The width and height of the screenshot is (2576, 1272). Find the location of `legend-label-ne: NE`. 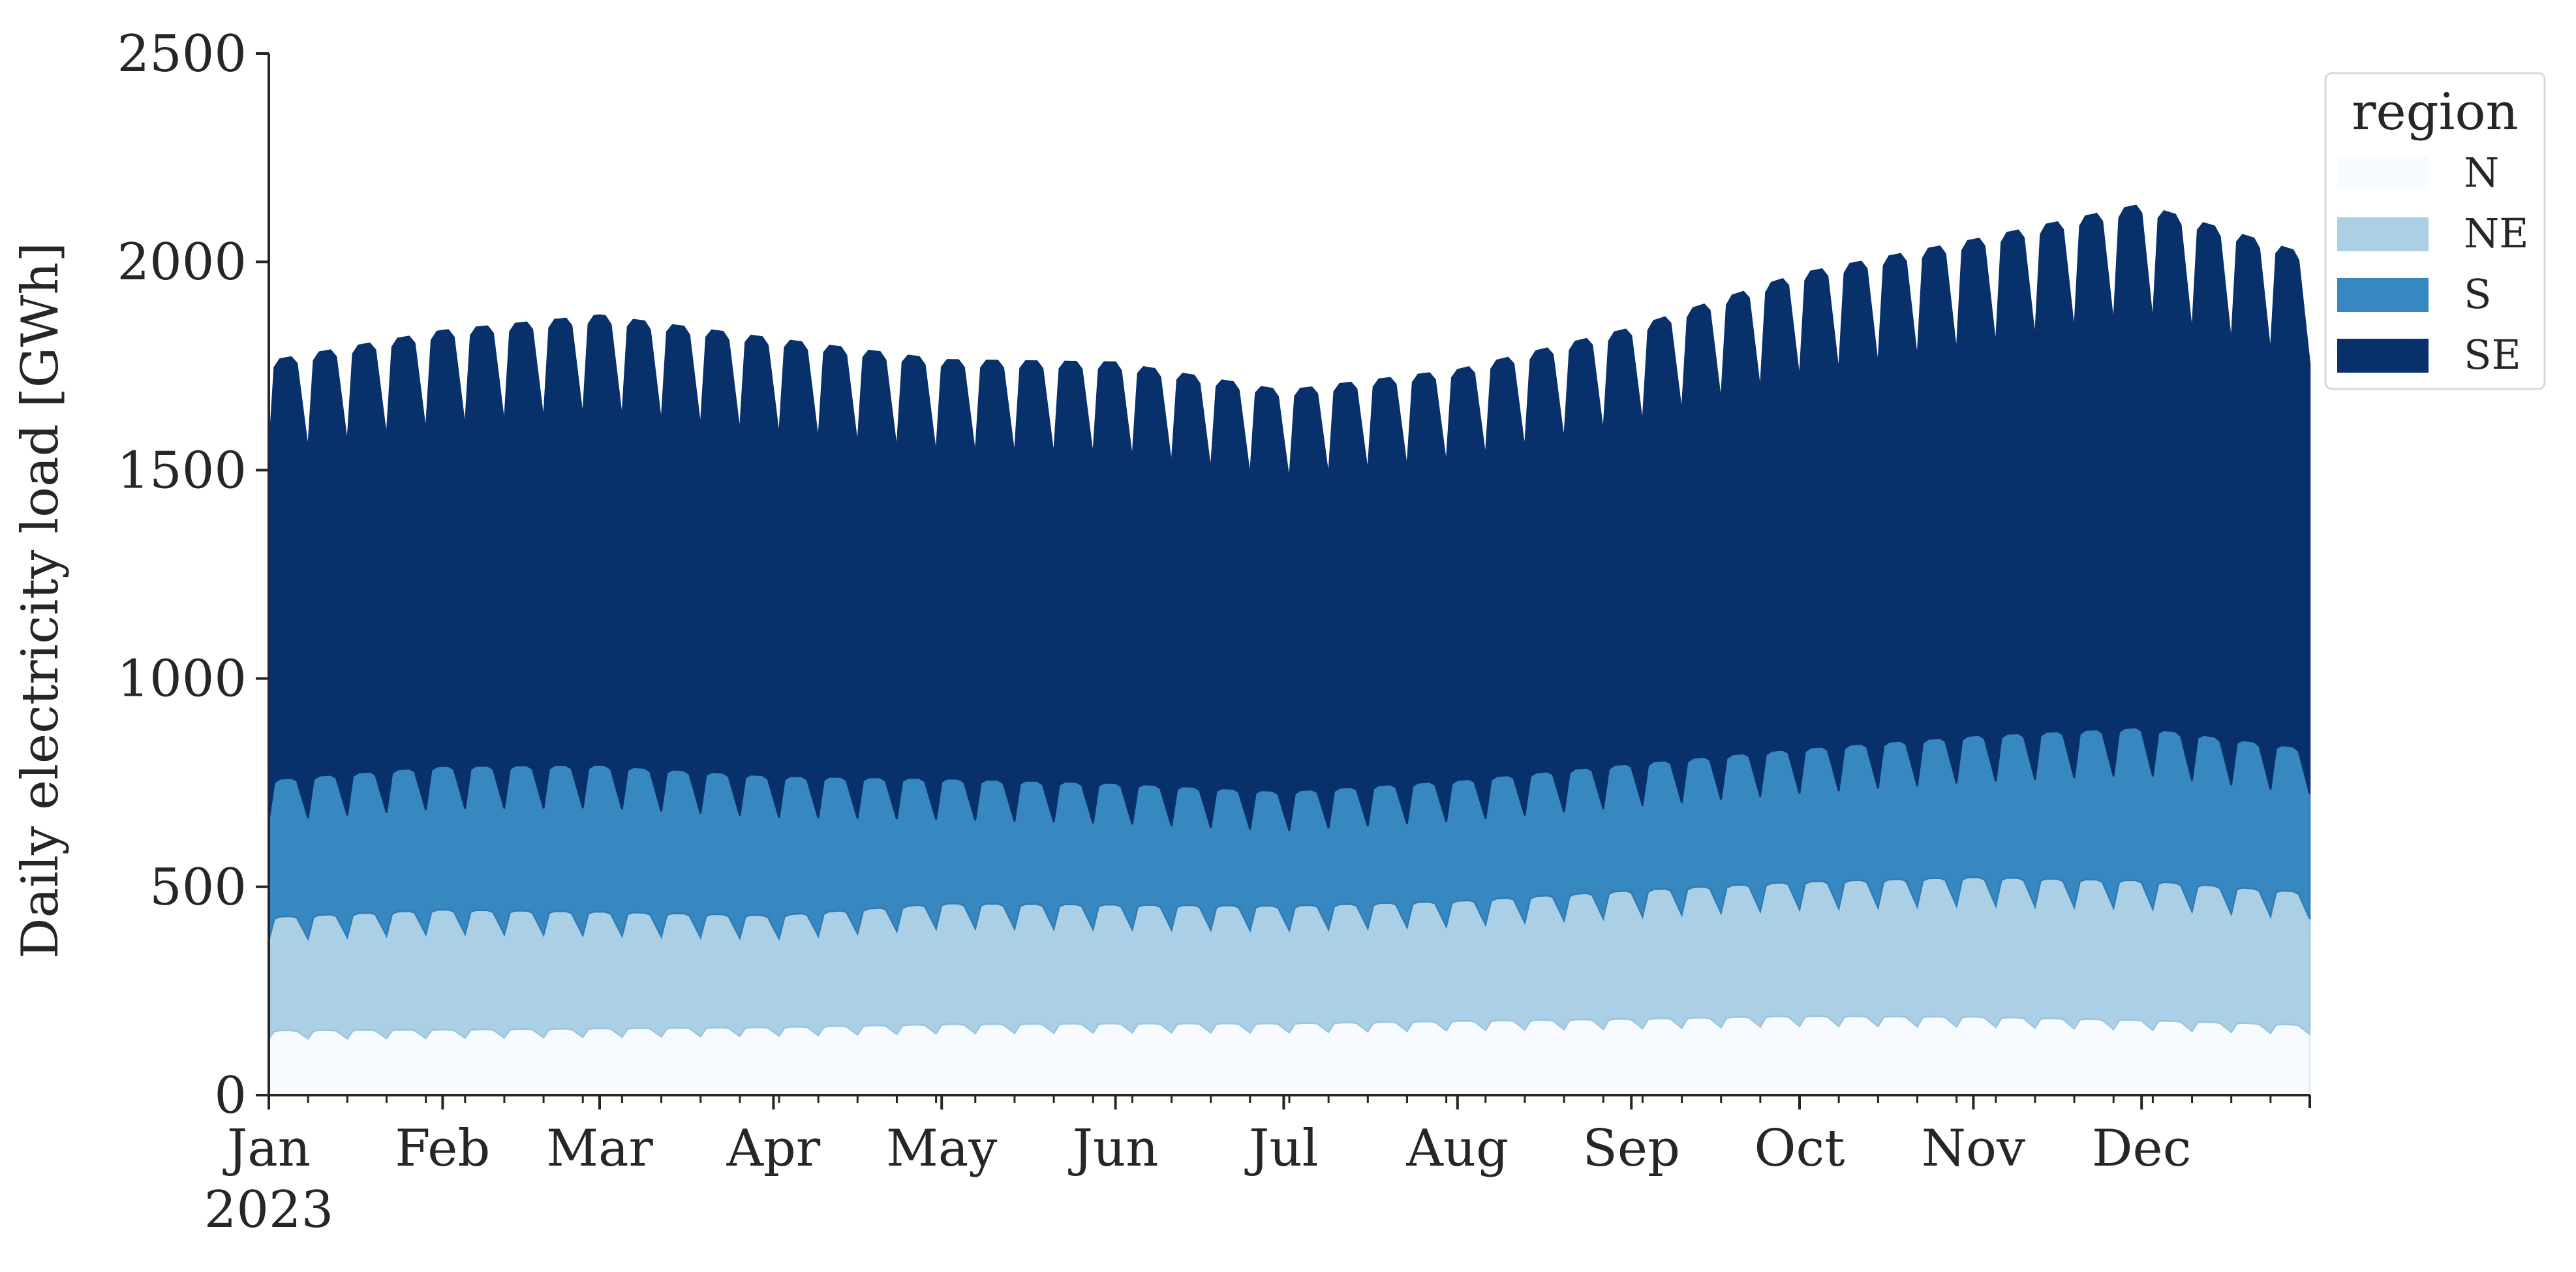

legend-label-ne: NE is located at coordinates (2496, 233).